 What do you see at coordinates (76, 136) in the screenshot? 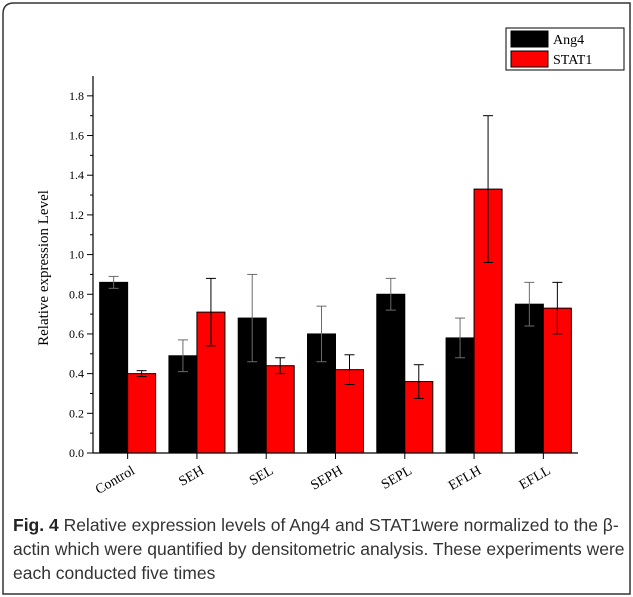
I see `y-tick-label: 1.6` at bounding box center [76, 136].